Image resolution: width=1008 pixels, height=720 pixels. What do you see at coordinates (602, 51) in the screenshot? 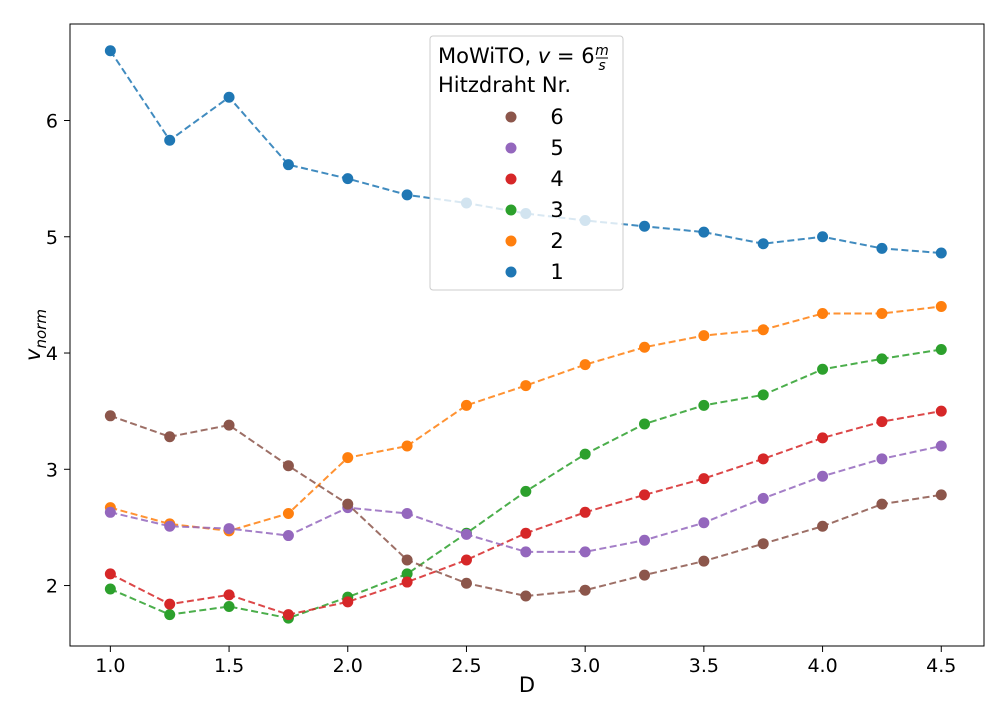
I see `legend-title-frac-num: m` at bounding box center [602, 51].